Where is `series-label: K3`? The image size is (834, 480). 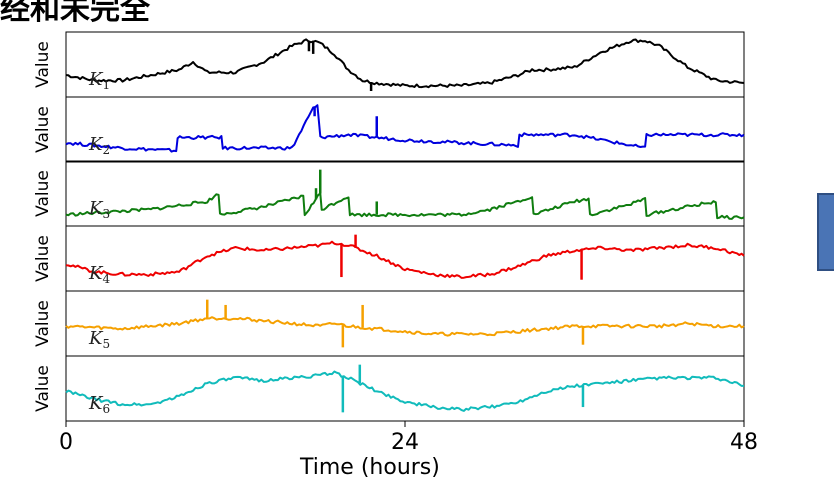
series-label: K3 is located at coordinates (99, 209).